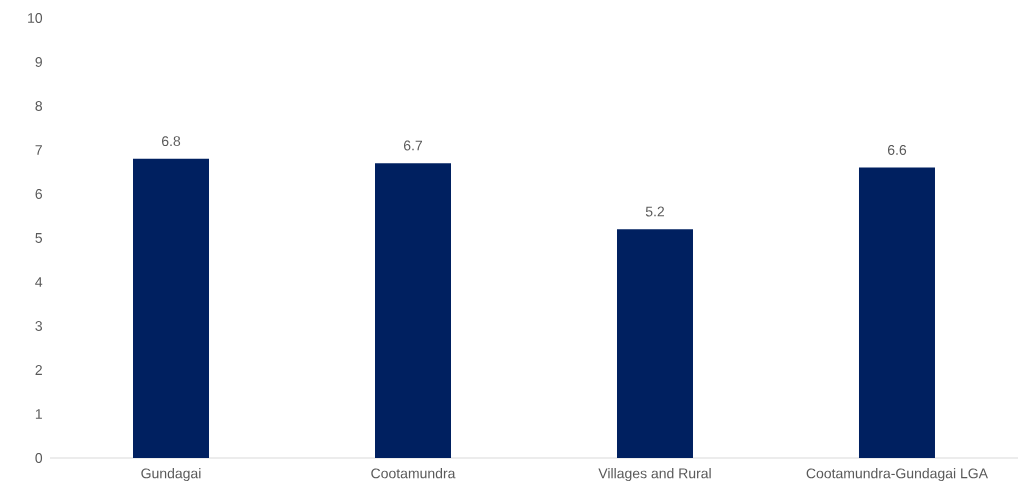  I want to click on x-tick-label: Gundagai, so click(171, 475).